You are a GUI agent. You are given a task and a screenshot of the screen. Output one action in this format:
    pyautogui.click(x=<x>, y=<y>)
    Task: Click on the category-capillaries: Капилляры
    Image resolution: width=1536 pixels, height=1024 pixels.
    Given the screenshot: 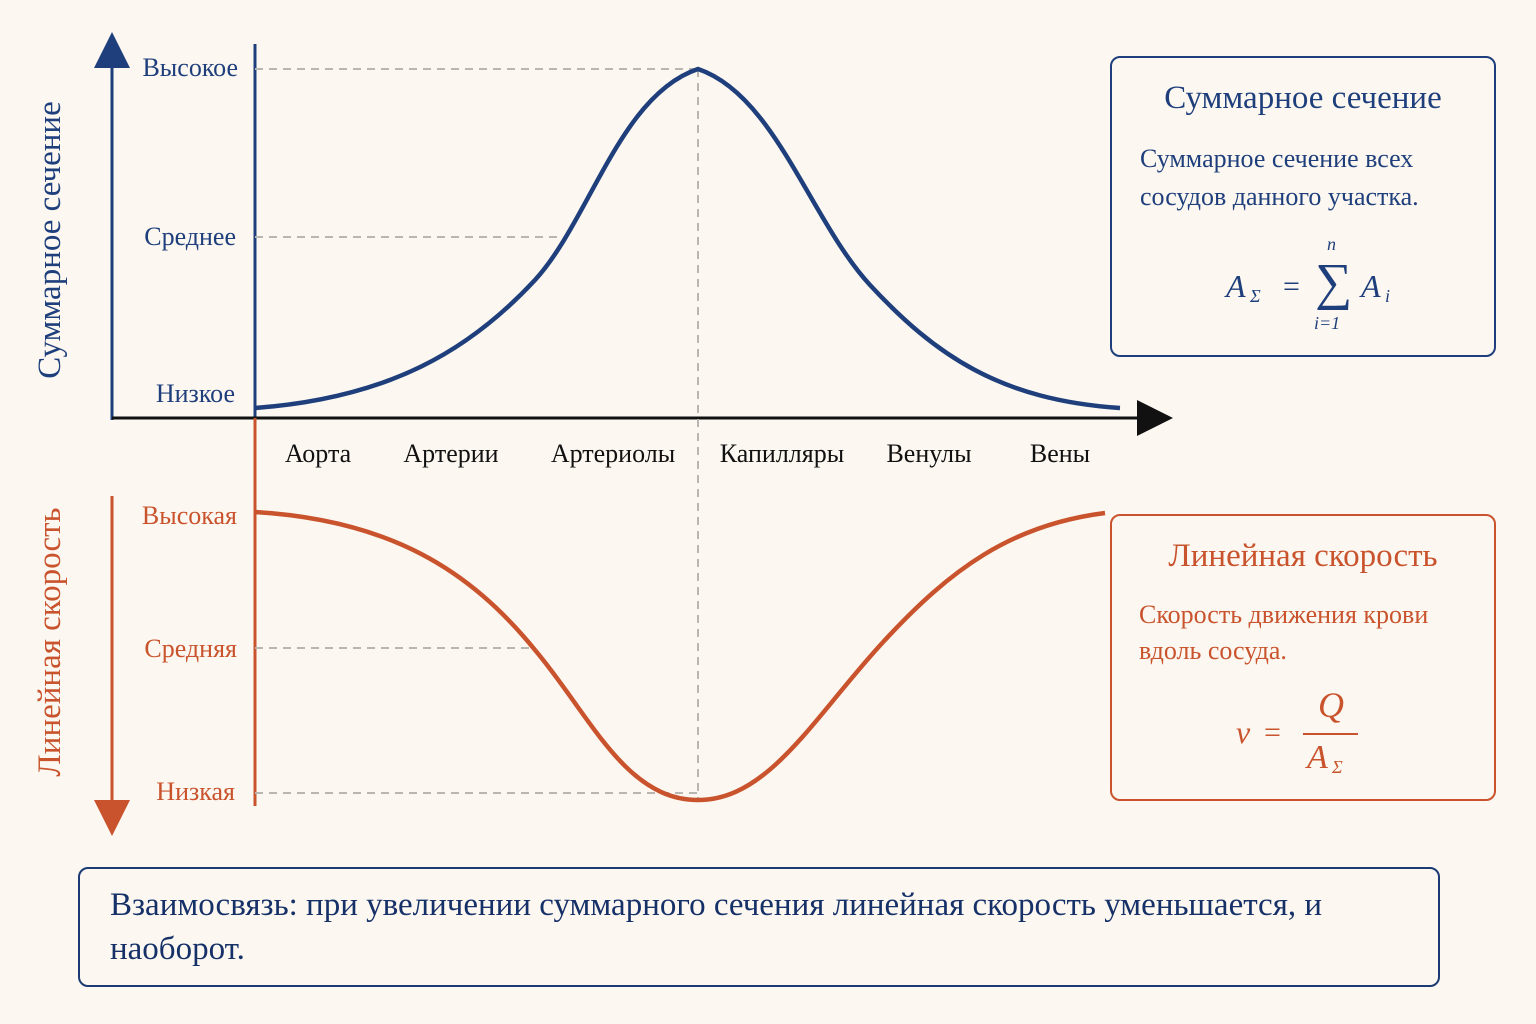 What is the action you would take?
    pyautogui.click(x=782, y=453)
    